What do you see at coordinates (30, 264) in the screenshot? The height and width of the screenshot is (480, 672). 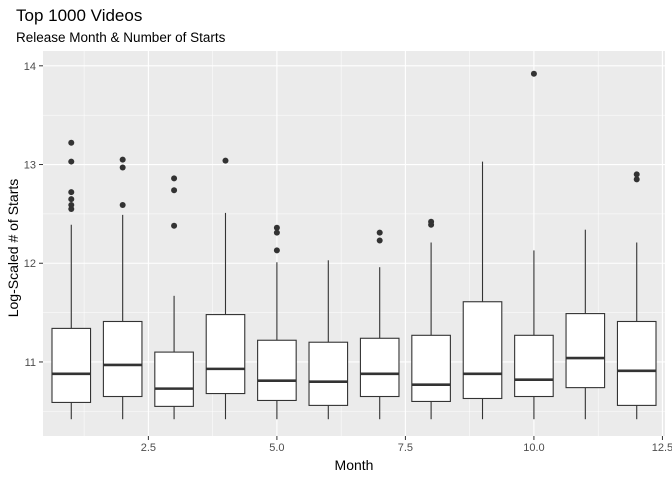 I see `y-tick-label: 12` at bounding box center [30, 264].